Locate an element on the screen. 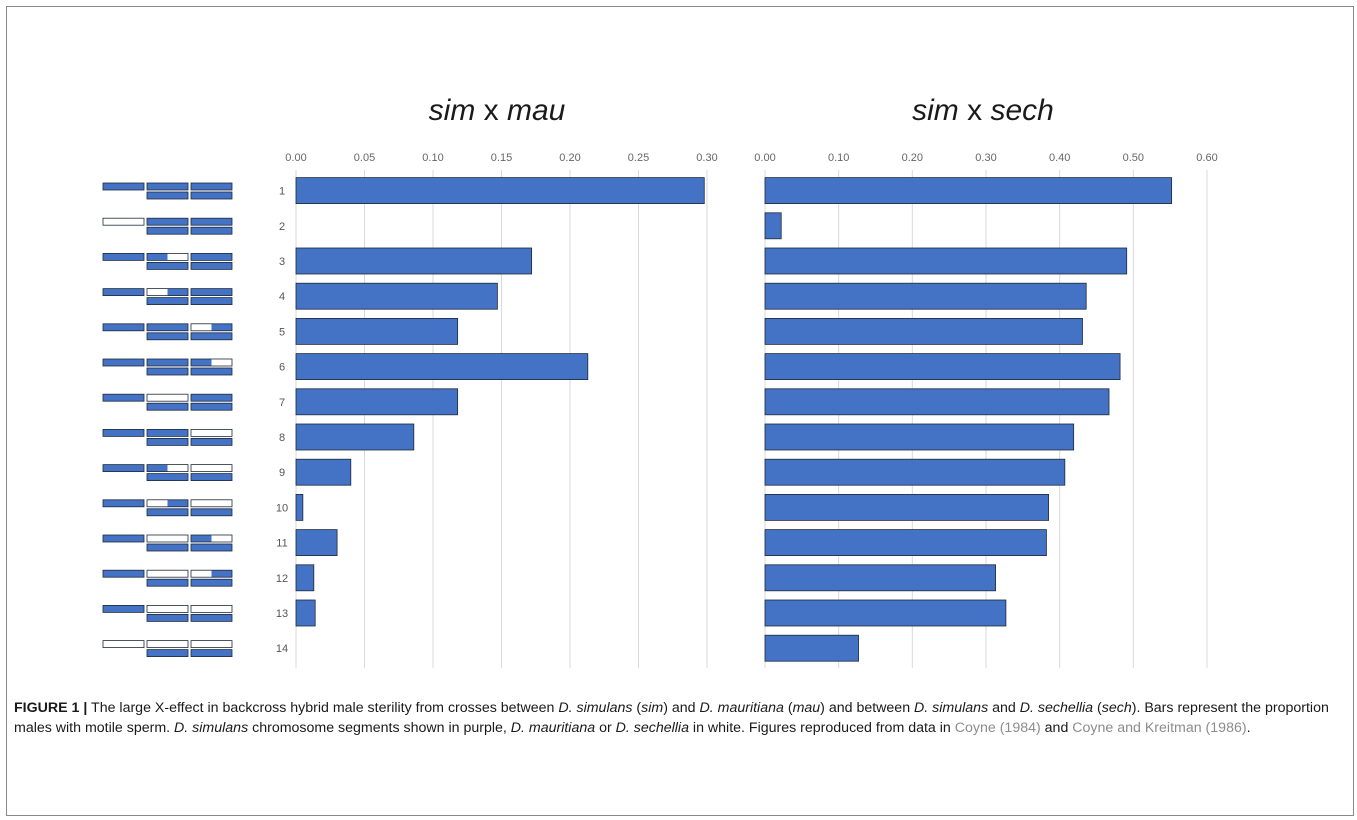  citation-link: Coyne and Kreitman (1986) is located at coordinates (1159, 728).